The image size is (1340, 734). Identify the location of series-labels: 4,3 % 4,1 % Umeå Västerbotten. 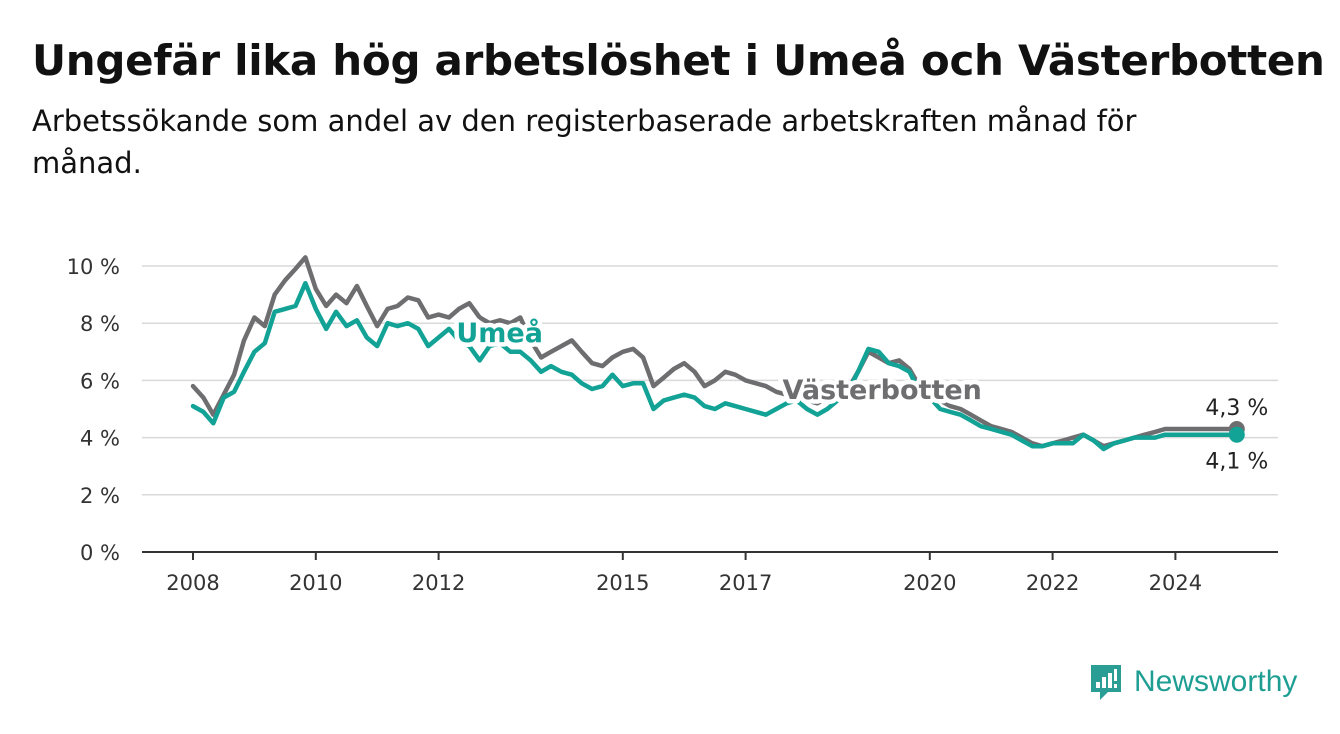
(860, 393).